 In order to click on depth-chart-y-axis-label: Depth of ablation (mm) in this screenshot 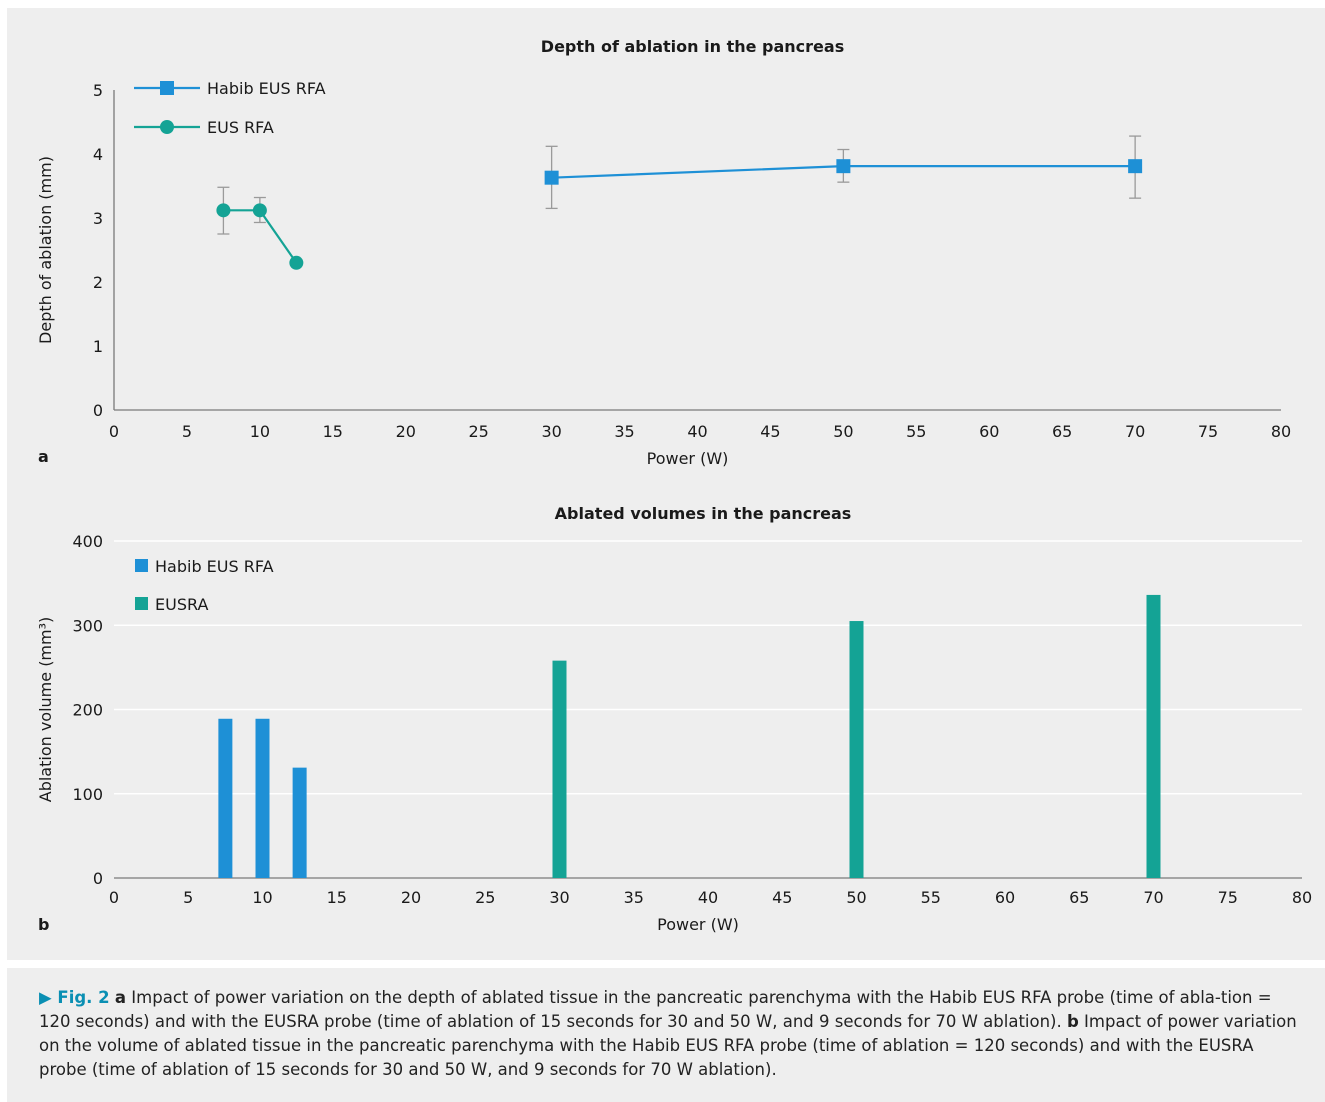, I will do `click(45, 250)`.